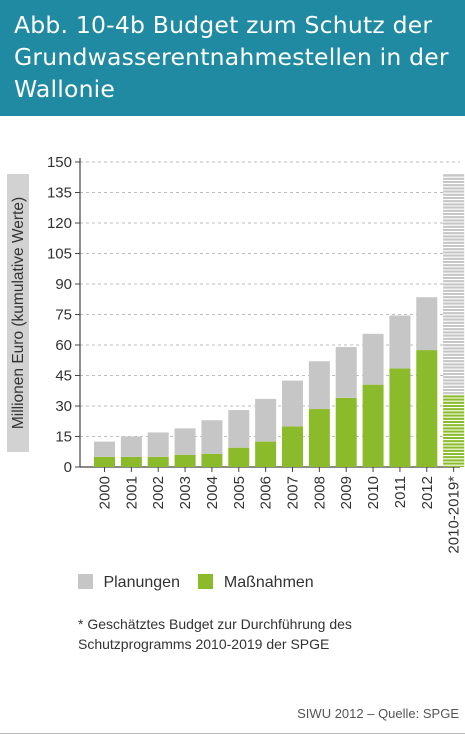 This screenshot has height=738, width=465. What do you see at coordinates (59, 223) in the screenshot?
I see `y-tick-label: 120` at bounding box center [59, 223].